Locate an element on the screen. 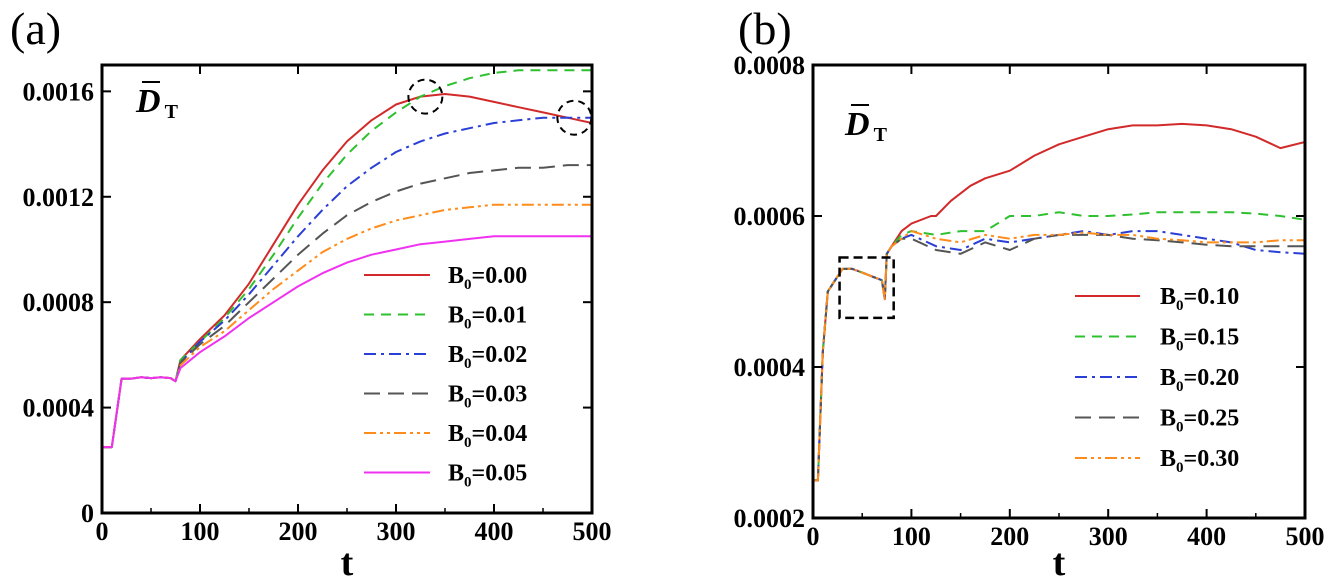  annotation-rectangle is located at coordinates (866, 288).